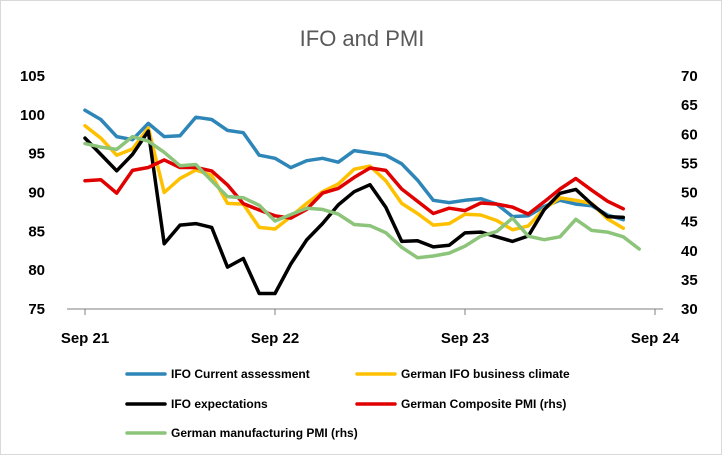  What do you see at coordinates (36, 309) in the screenshot?
I see `left-tick-label: 75` at bounding box center [36, 309].